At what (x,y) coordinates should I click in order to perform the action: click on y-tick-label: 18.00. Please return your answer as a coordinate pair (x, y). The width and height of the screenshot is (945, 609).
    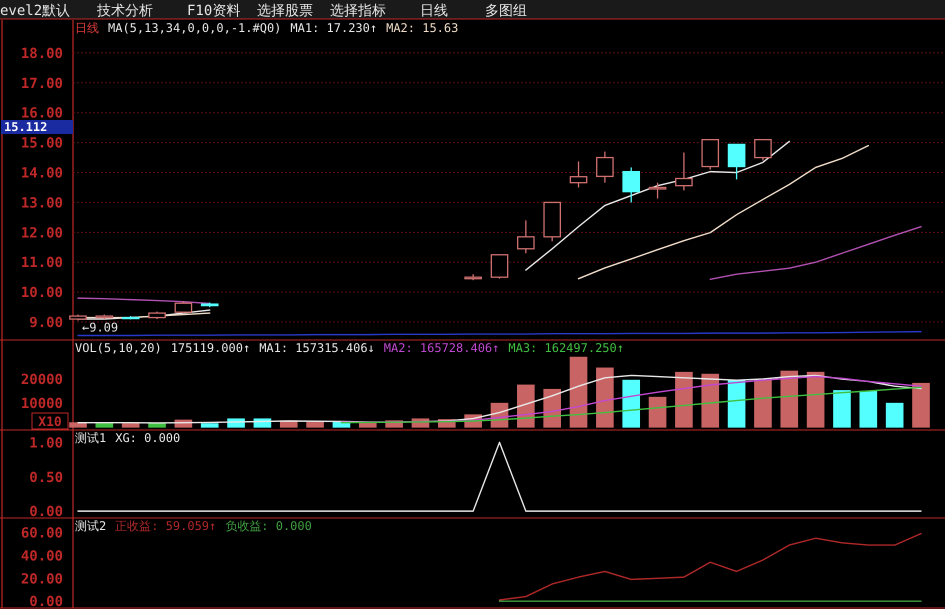
    Looking at the image, I should click on (41, 54).